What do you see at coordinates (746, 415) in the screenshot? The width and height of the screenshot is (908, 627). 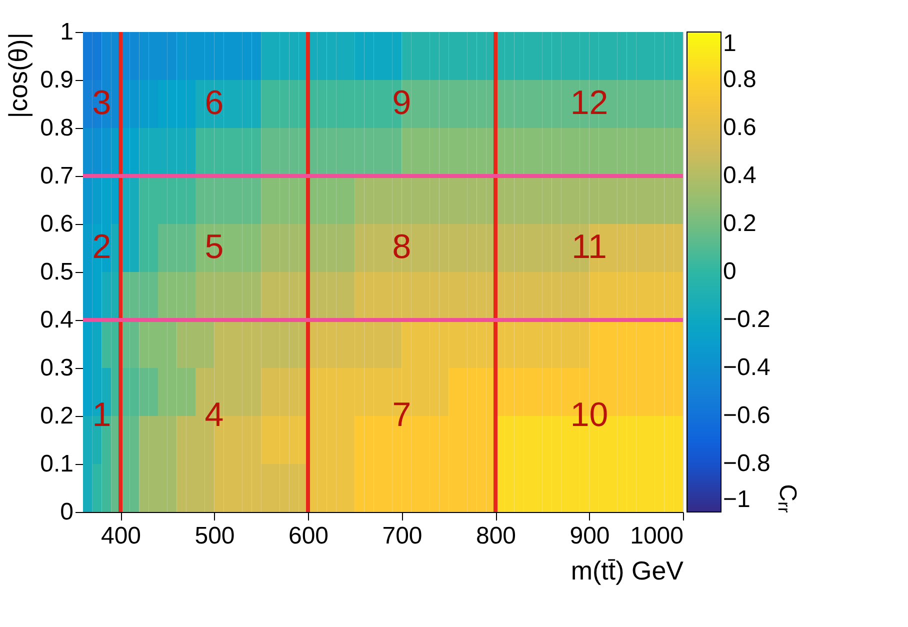 I see `color-bar-label: −0.6` at bounding box center [746, 415].